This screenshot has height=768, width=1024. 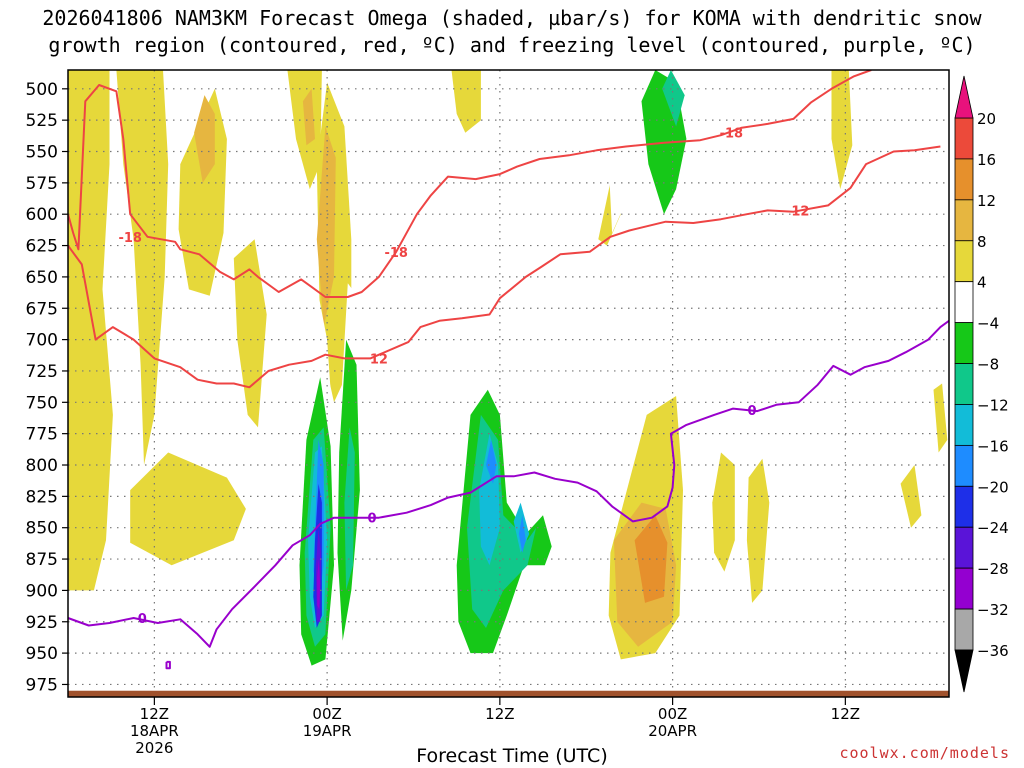 What do you see at coordinates (734, 164) in the screenshot?
I see `omega-region-24--4` at bounding box center [734, 164].